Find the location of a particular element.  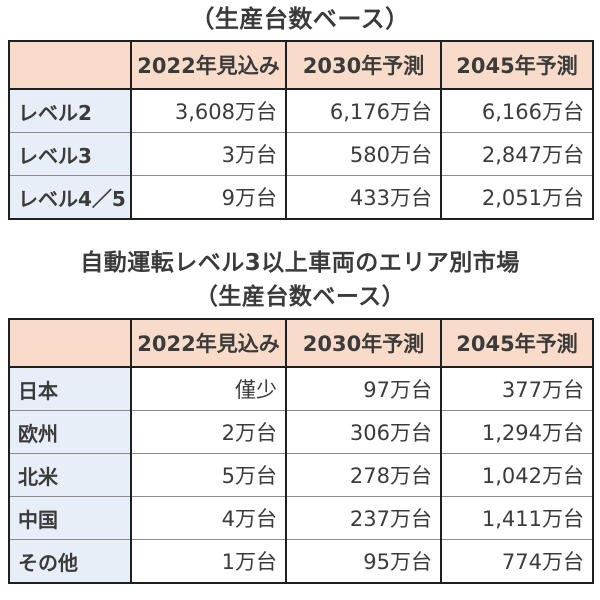

value-cell: 1,411万台 is located at coordinates (516, 518).